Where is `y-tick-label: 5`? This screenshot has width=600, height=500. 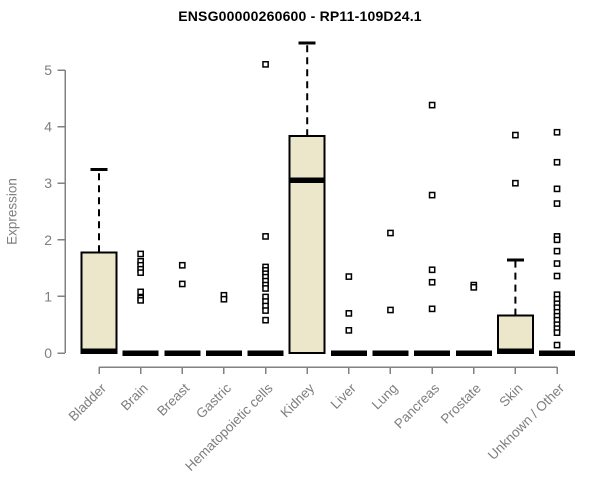
y-tick-label: 5 is located at coordinates (48, 70).